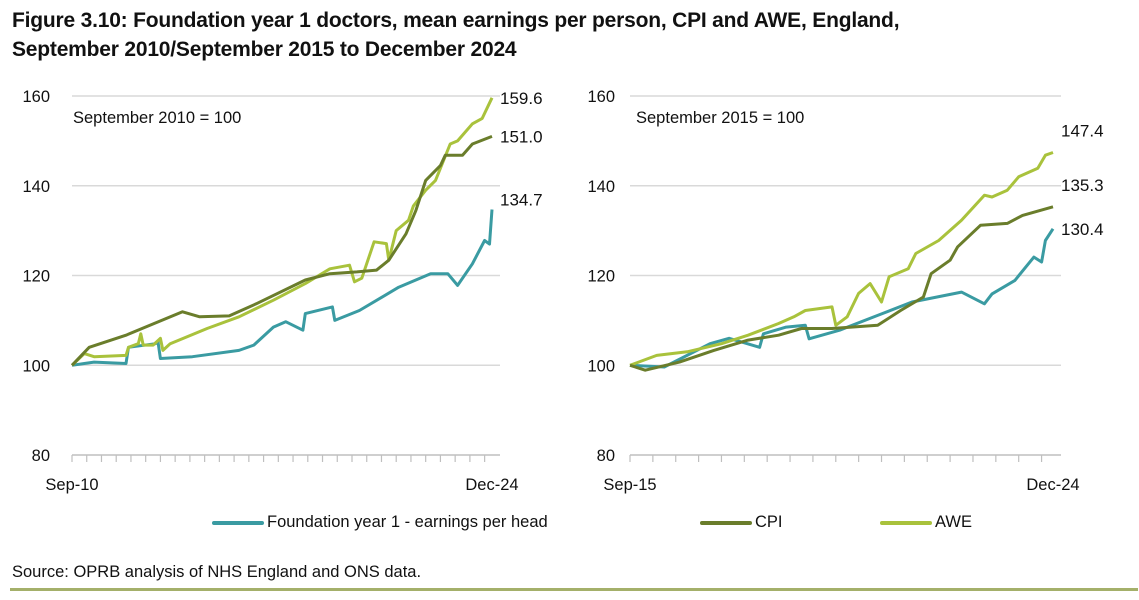  Describe the element at coordinates (36, 97) in the screenshot. I see `chart1-y-tick-label: 160` at that location.